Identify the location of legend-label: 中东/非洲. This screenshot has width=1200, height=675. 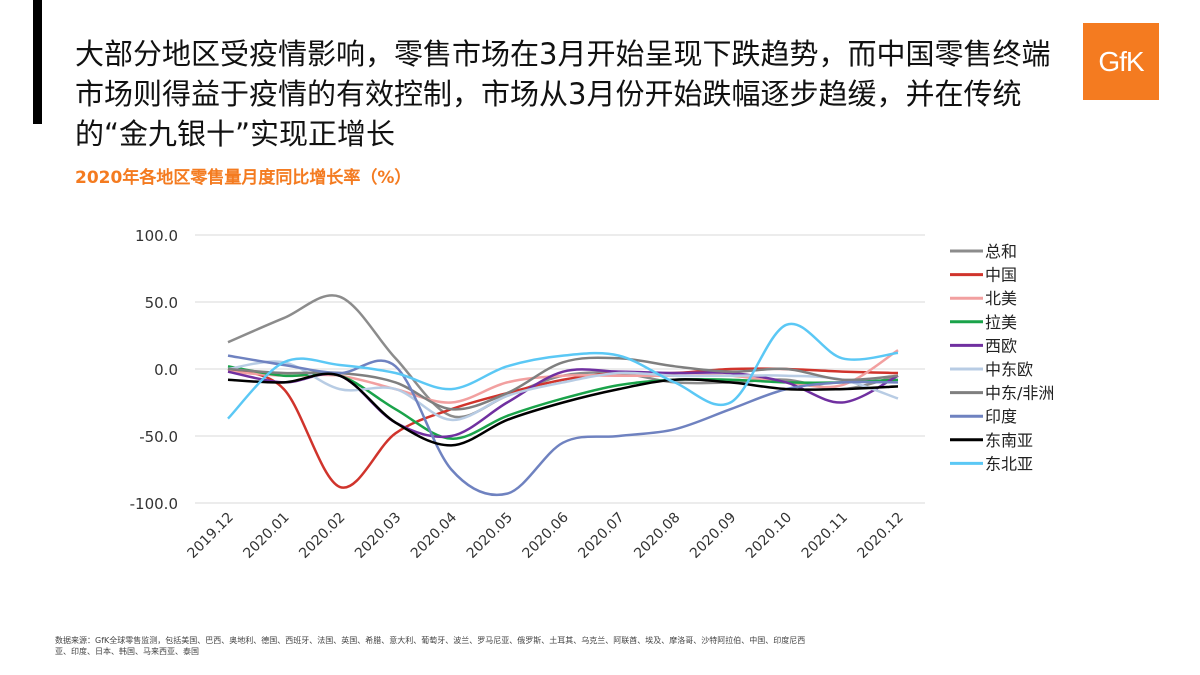
(1019, 393).